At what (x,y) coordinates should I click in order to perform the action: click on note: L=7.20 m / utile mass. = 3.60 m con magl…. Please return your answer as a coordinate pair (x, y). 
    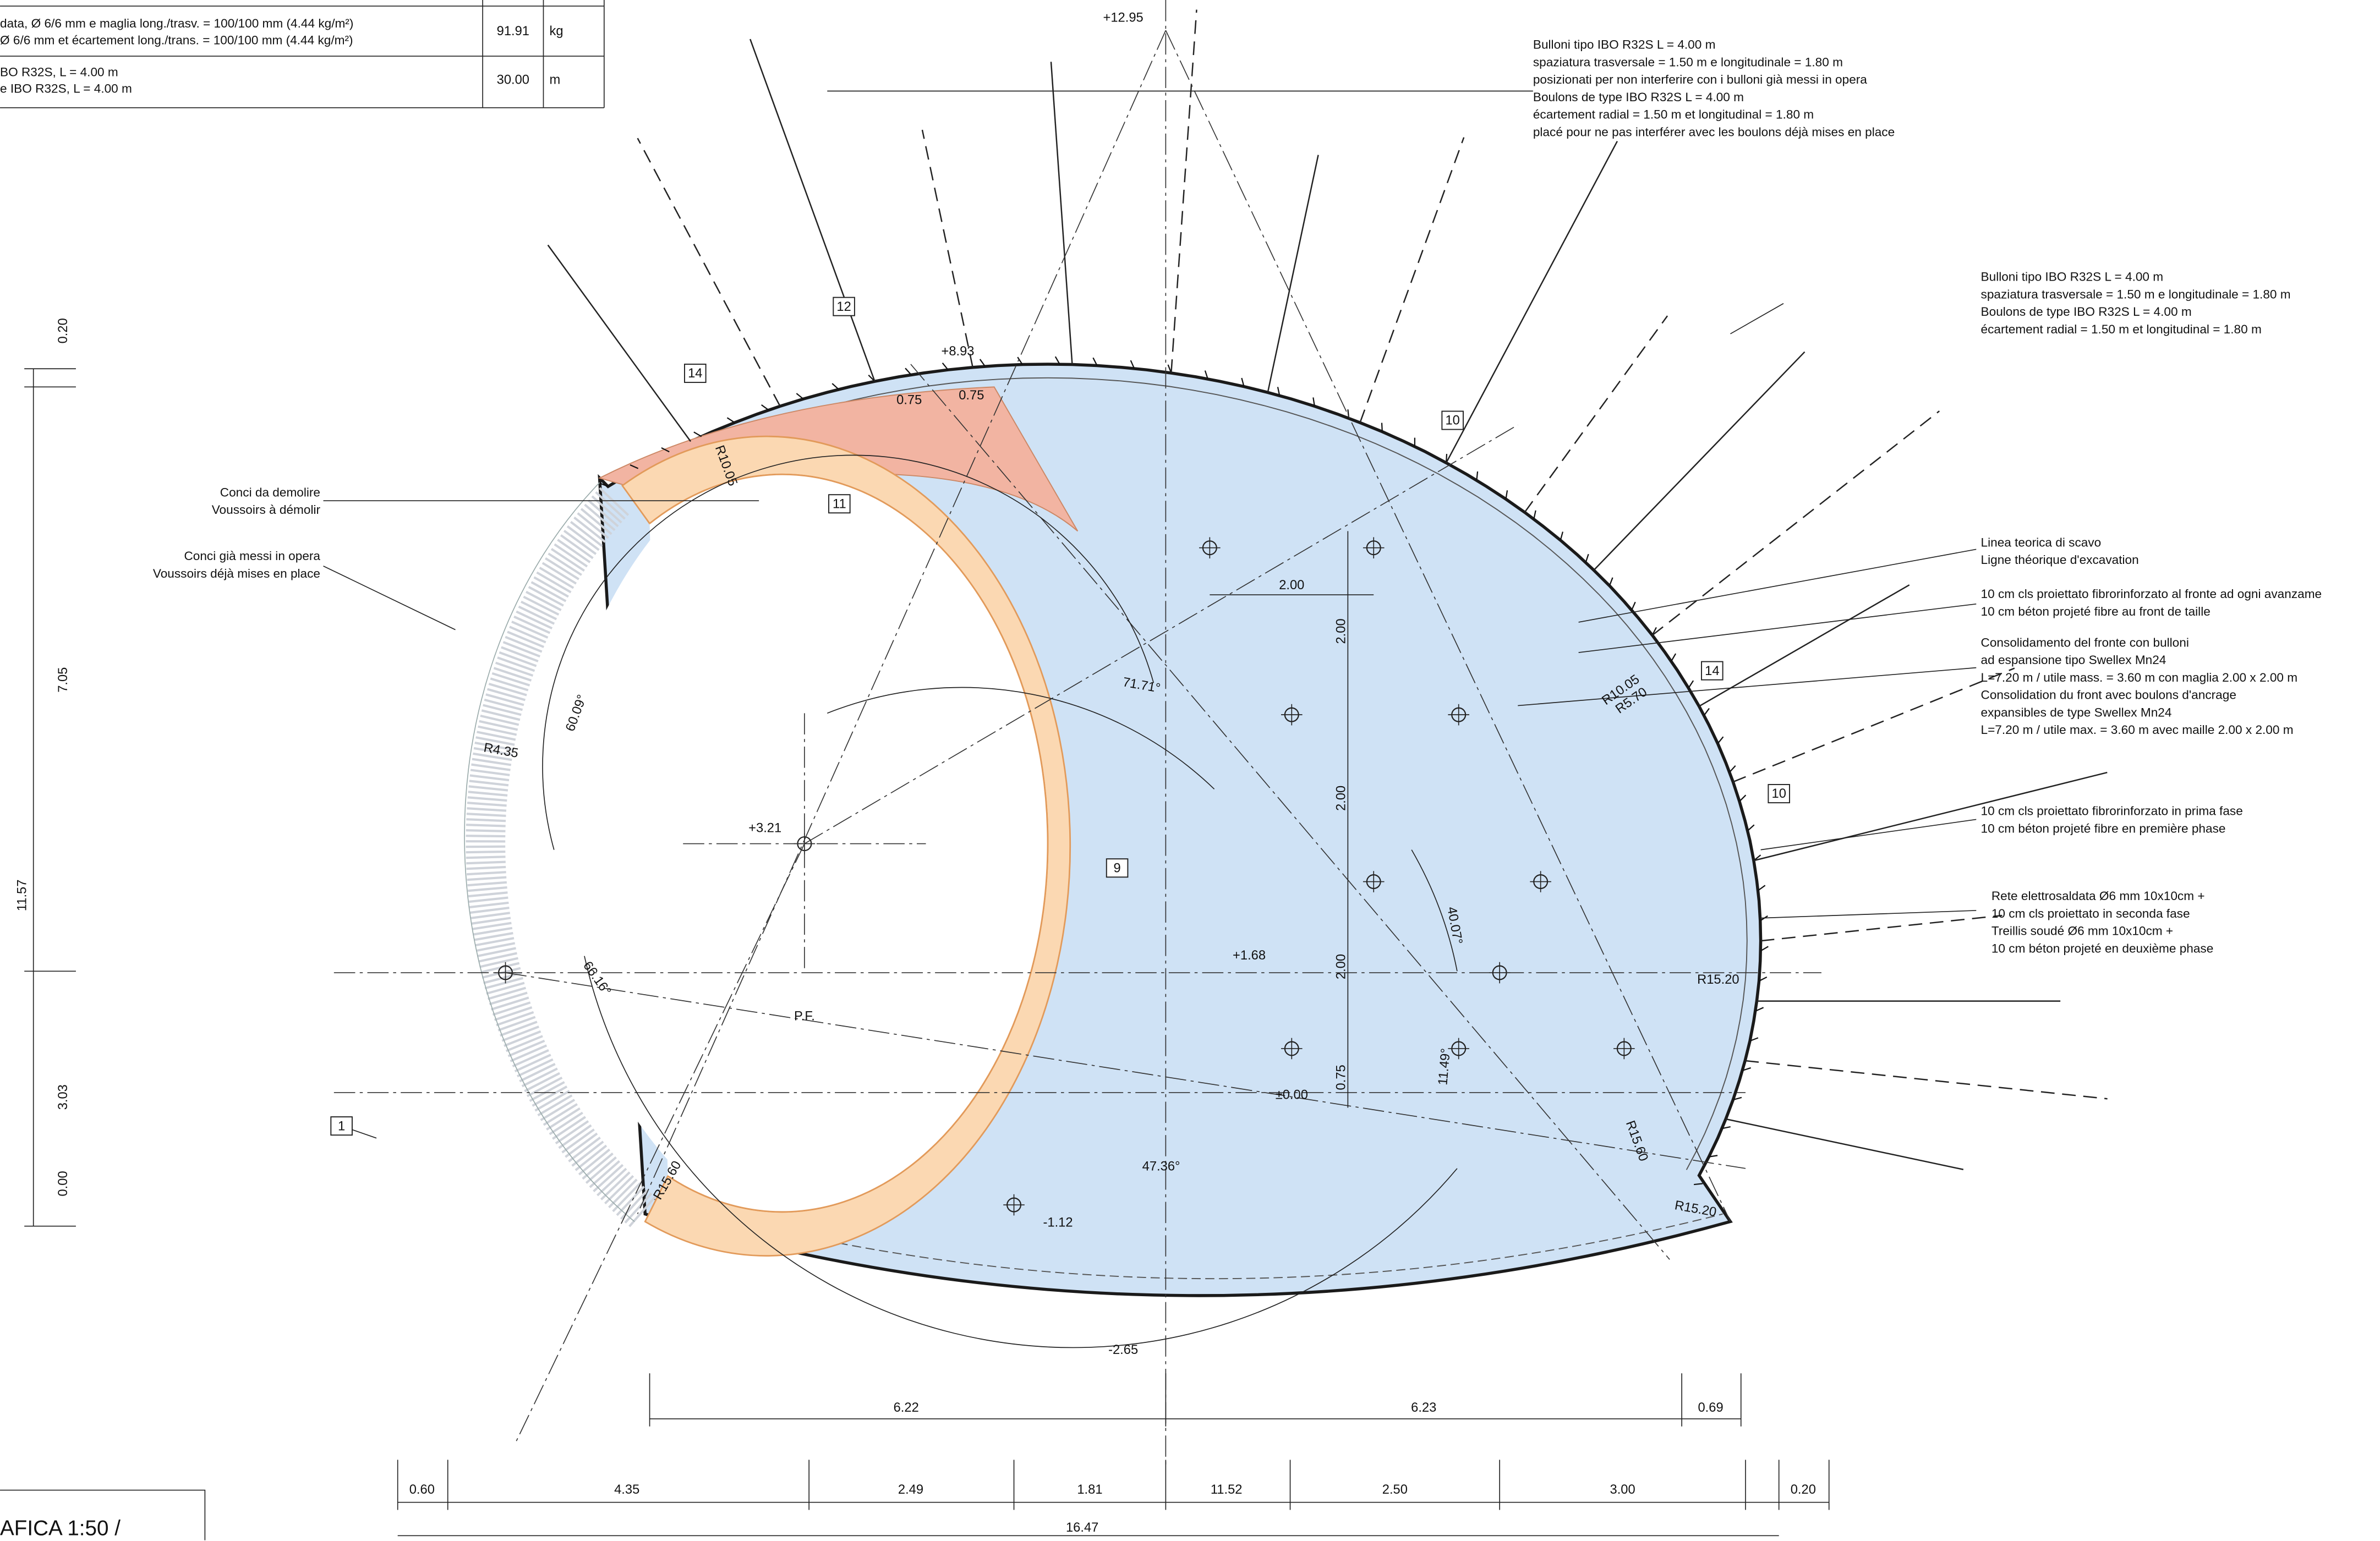
    Looking at the image, I should click on (2139, 677).